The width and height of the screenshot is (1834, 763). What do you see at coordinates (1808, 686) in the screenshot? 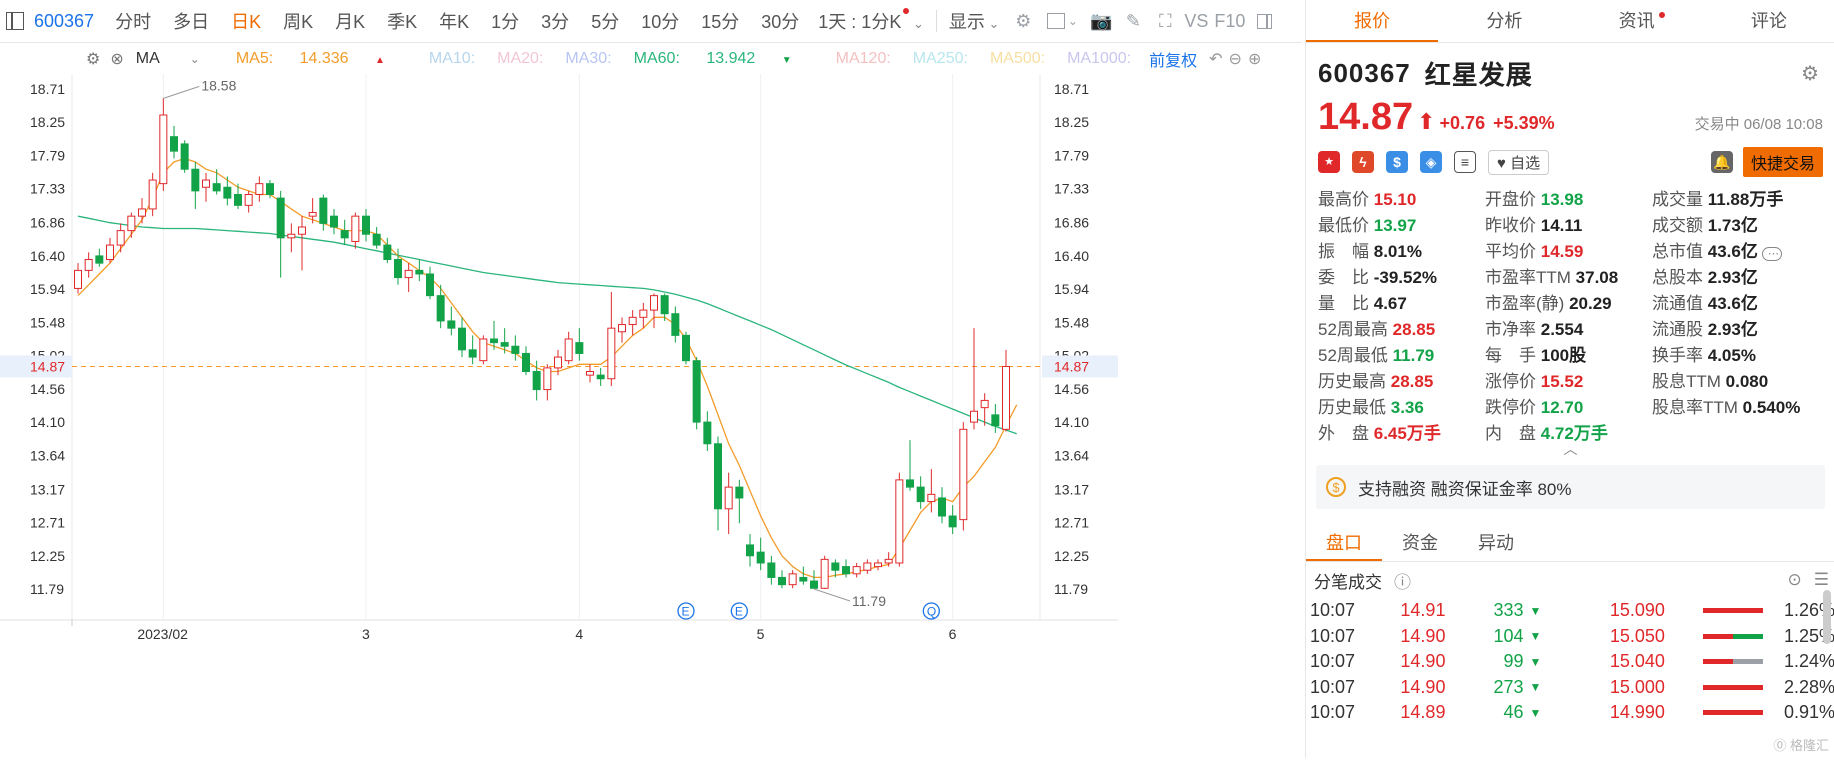
I see `level-percent: 2.28%` at bounding box center [1808, 686].